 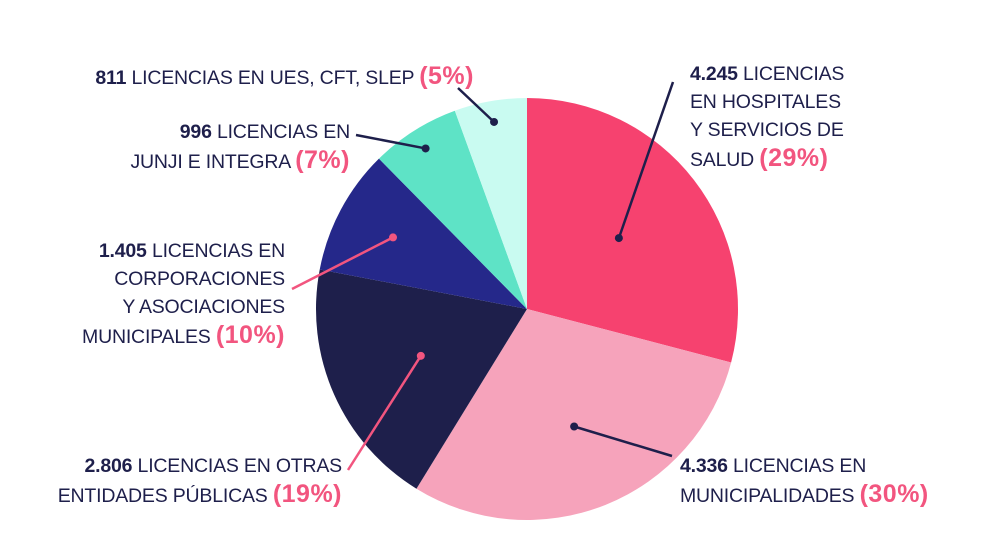 I want to click on leader-line-otras, so click(x=384, y=413).